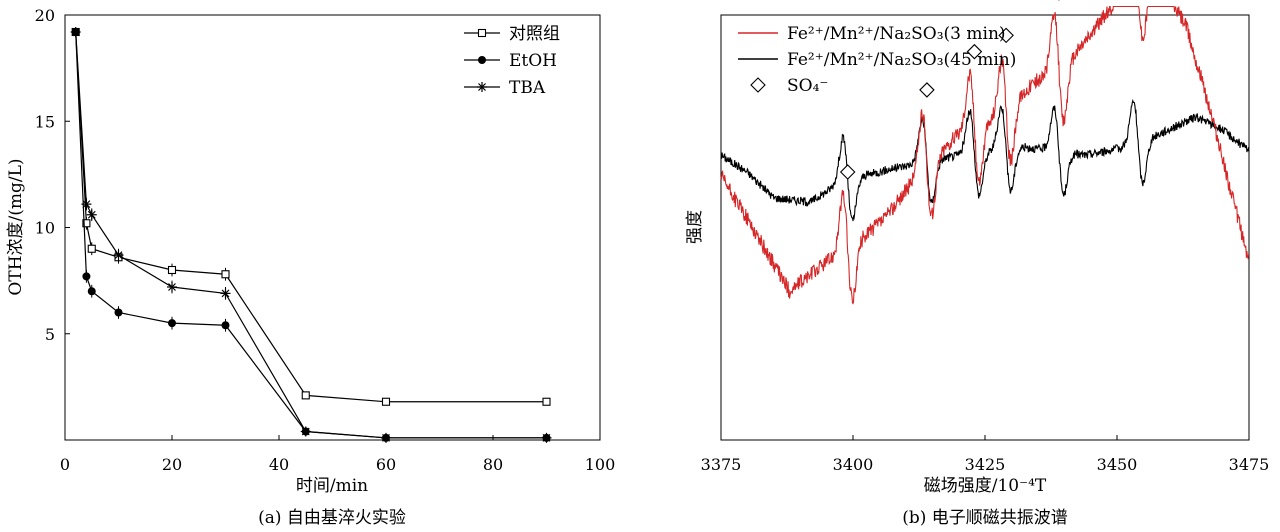  What do you see at coordinates (1249, 464) in the screenshot?
I see `chart-b-xtick-label: 3475` at bounding box center [1249, 464].